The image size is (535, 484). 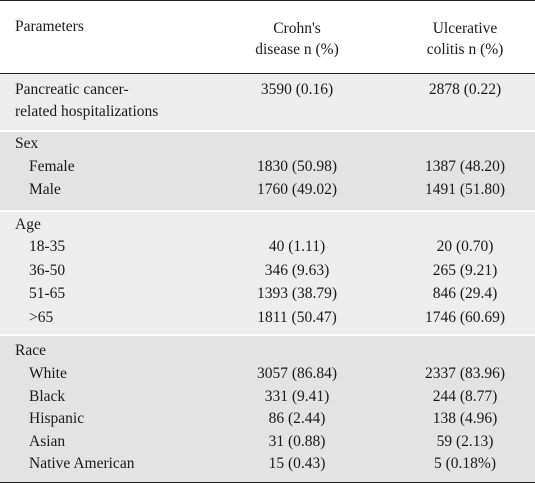 I want to click on table-row: Female 1830 (50.98) 1387 (48.20), so click(x=267, y=167).